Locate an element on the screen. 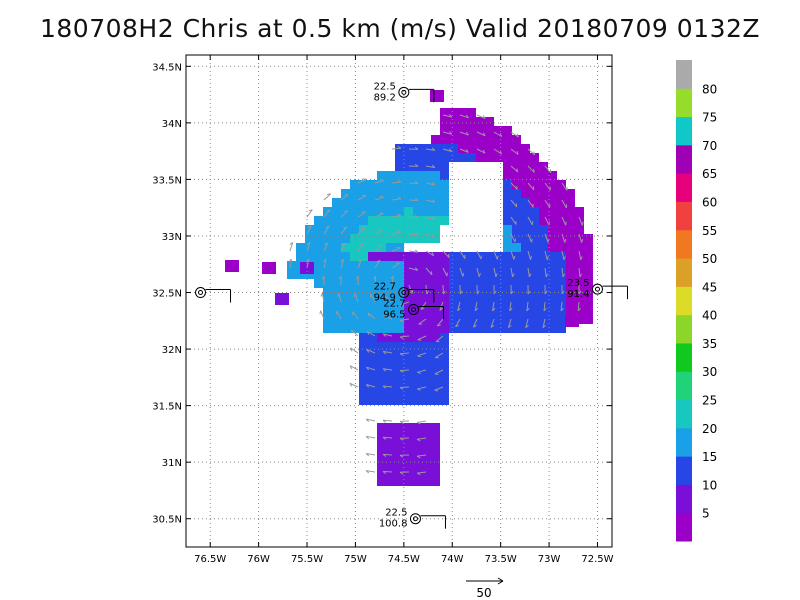 Image resolution: width=800 pixels, height=600 pixels. colorbar-label: 55 is located at coordinates (709, 231).